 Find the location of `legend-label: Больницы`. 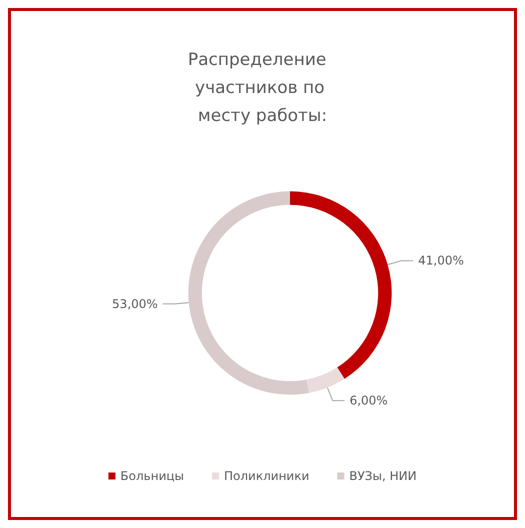

legend-label: Больницы is located at coordinates (152, 476).